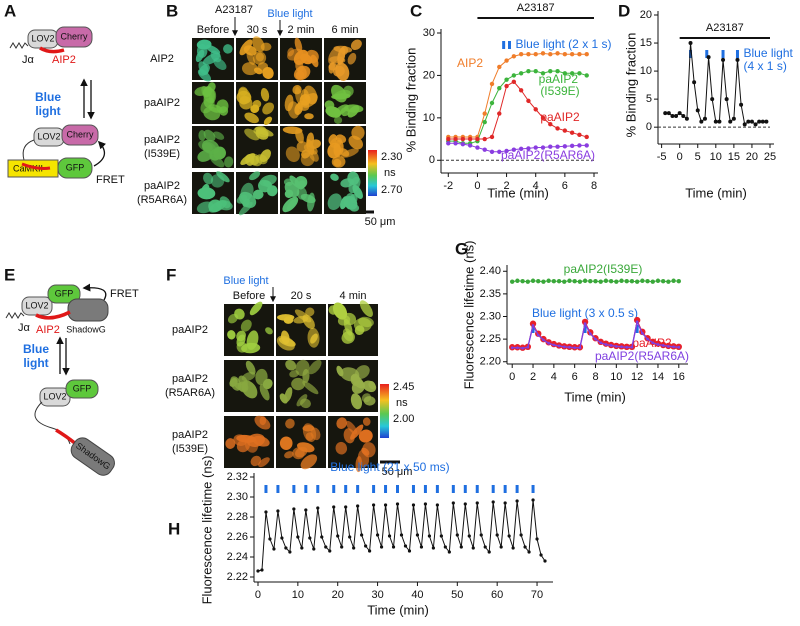  Describe the element at coordinates (301, 30) in the screenshot. I see `column-header: 2 min` at that location.